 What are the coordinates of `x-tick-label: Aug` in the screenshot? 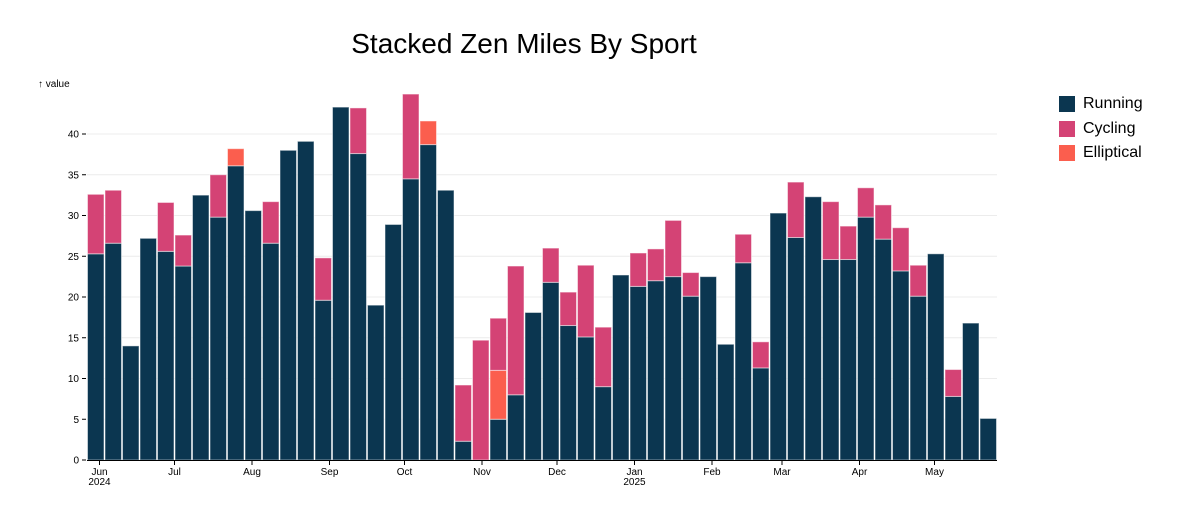 It's located at (252, 472).